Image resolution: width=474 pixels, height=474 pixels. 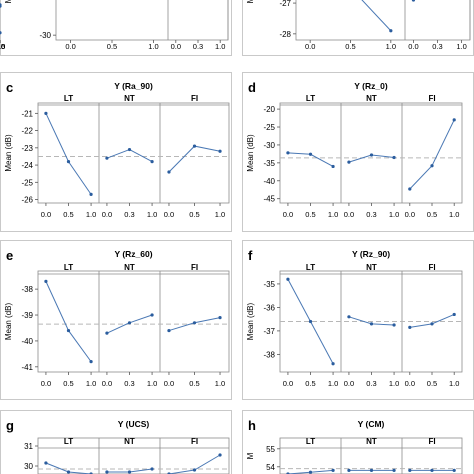 I want to click on y-tick-label: 30, so click(x=28, y=466).